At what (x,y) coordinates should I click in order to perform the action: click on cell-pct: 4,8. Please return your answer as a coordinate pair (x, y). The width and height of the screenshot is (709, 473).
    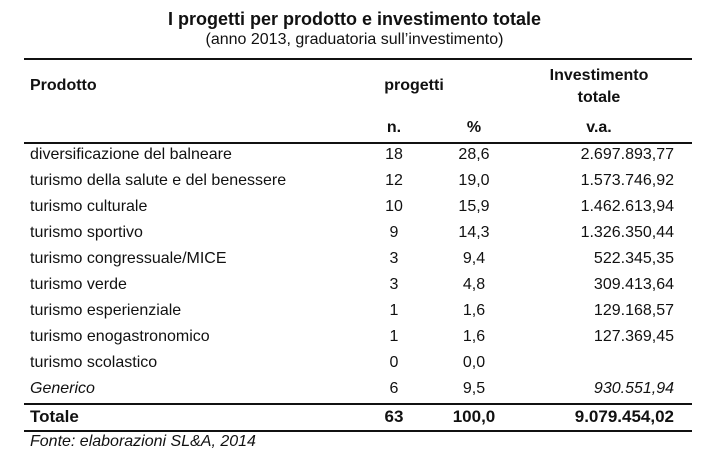
    Looking at the image, I should click on (474, 284).